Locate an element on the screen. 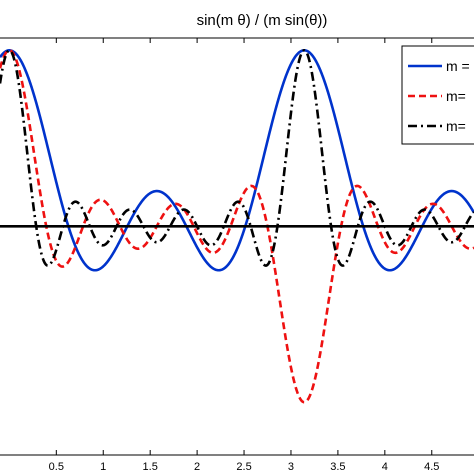 This screenshot has height=474, width=474. chart-title: sin(m θ) / (m sin(θ)) is located at coordinates (262, 20).